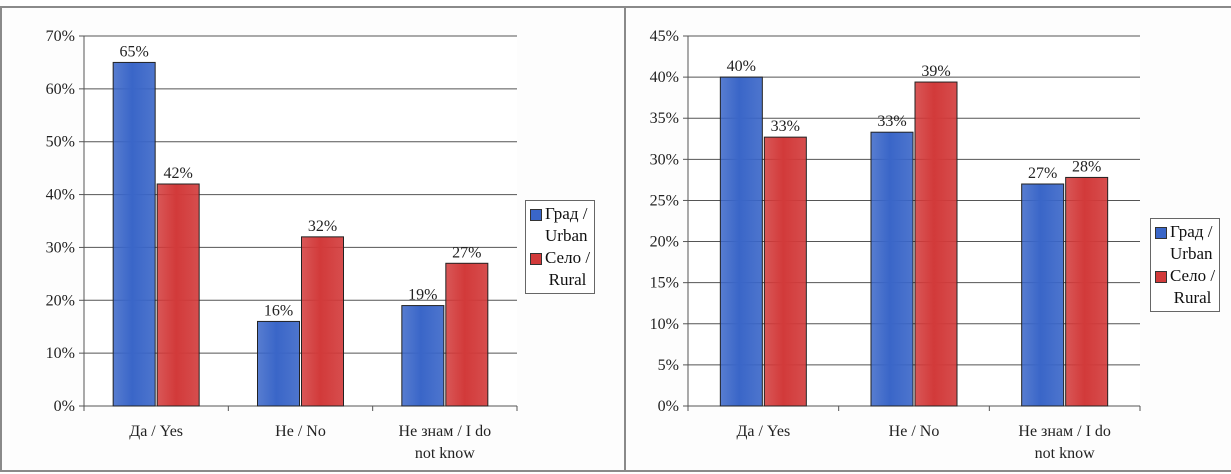  What do you see at coordinates (178, 173) in the screenshot?
I see `data-label: 42%` at bounding box center [178, 173].